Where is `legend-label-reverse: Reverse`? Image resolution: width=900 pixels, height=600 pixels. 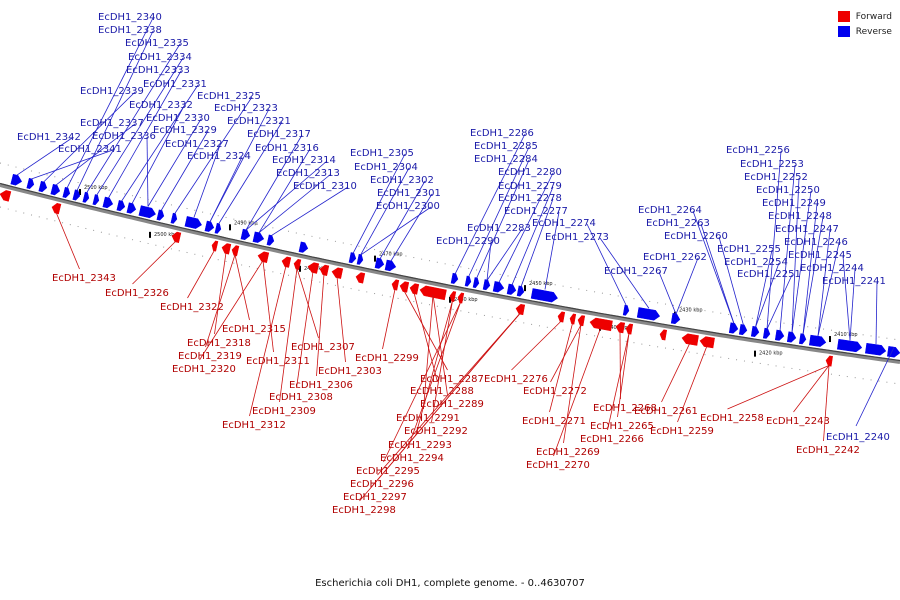 legend-label-reverse: Reverse is located at coordinates (873, 31).